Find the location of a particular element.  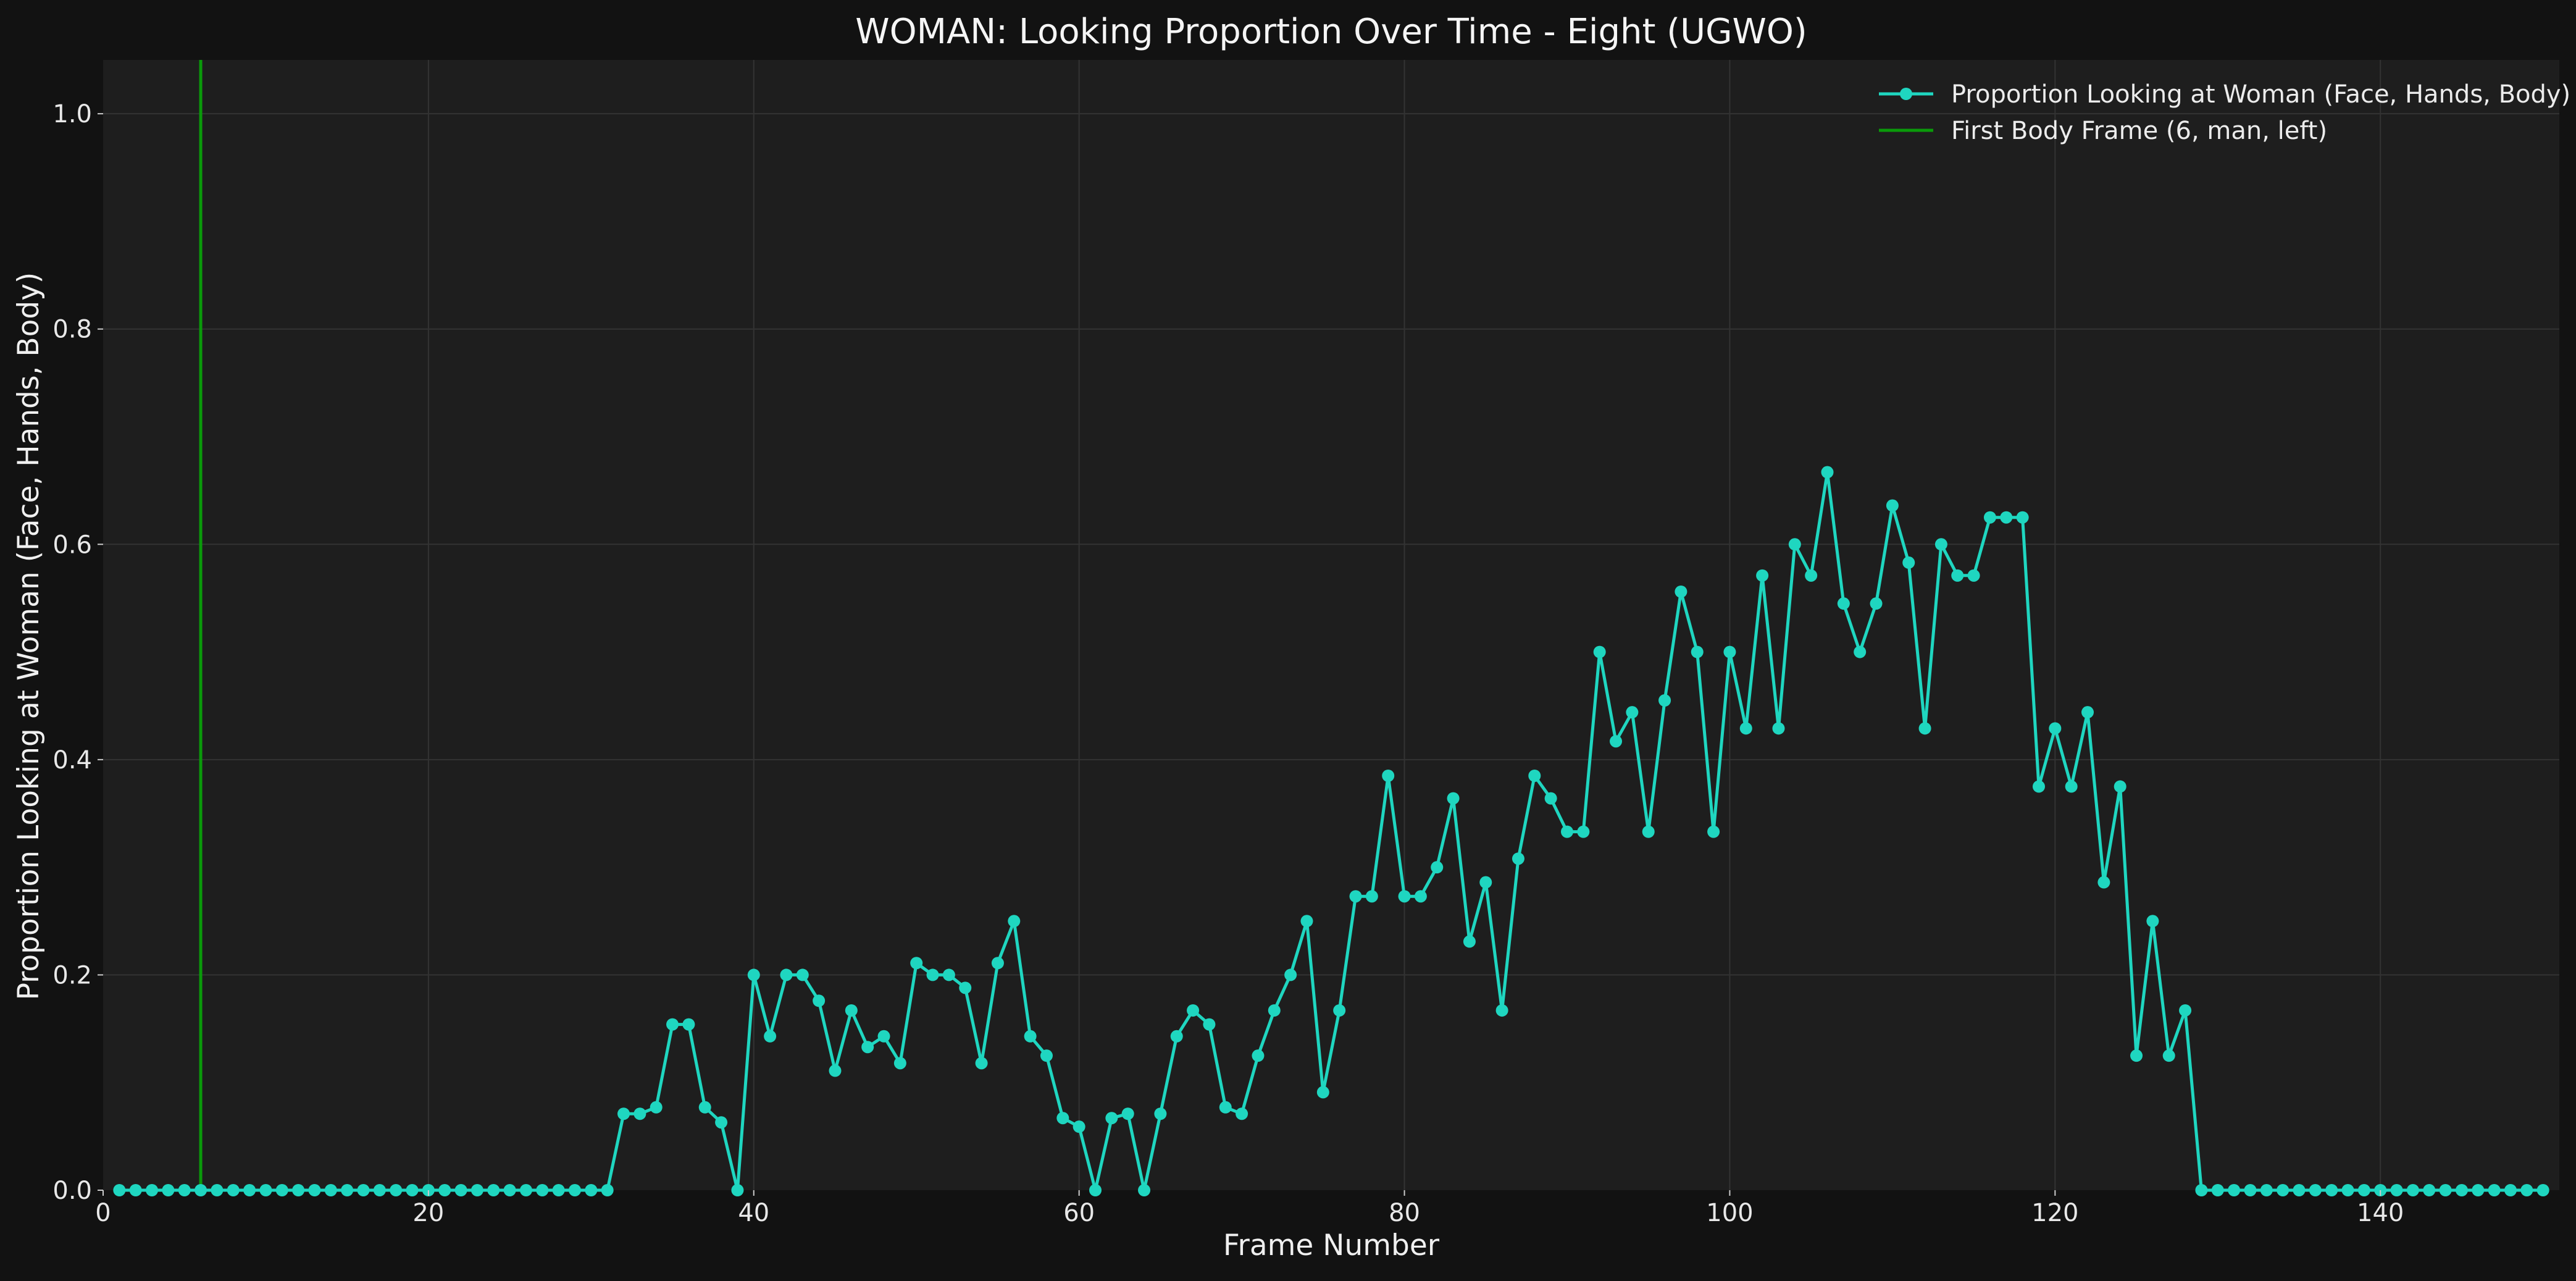

legend-marker-series is located at coordinates (1906, 94).